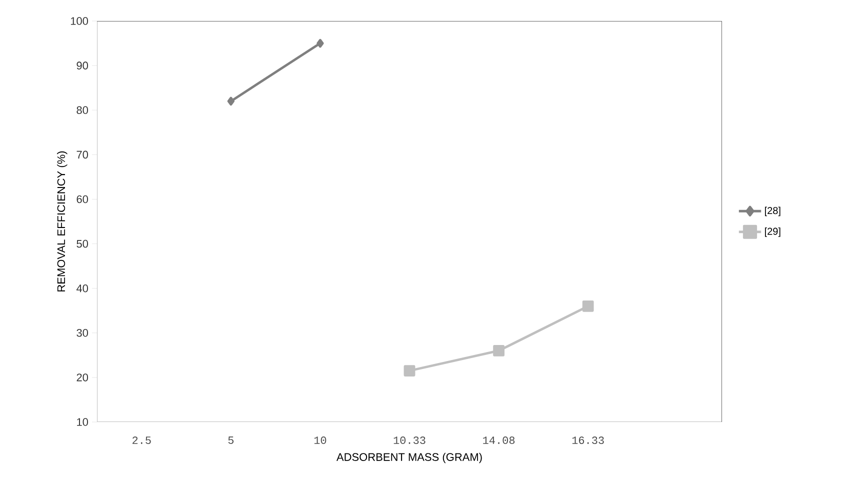 The height and width of the screenshot is (491, 852). Describe the element at coordinates (231, 440) in the screenshot. I see `x-tick-label: 5` at that location.